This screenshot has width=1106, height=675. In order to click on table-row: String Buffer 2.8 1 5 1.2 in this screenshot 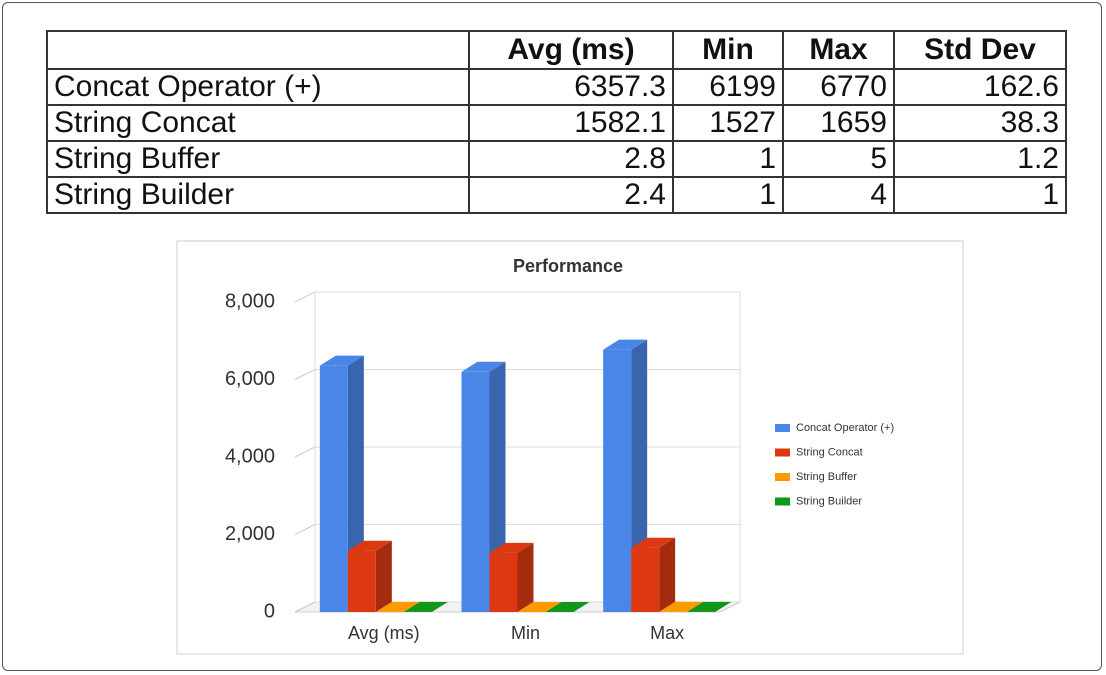, I will do `click(556, 159)`.